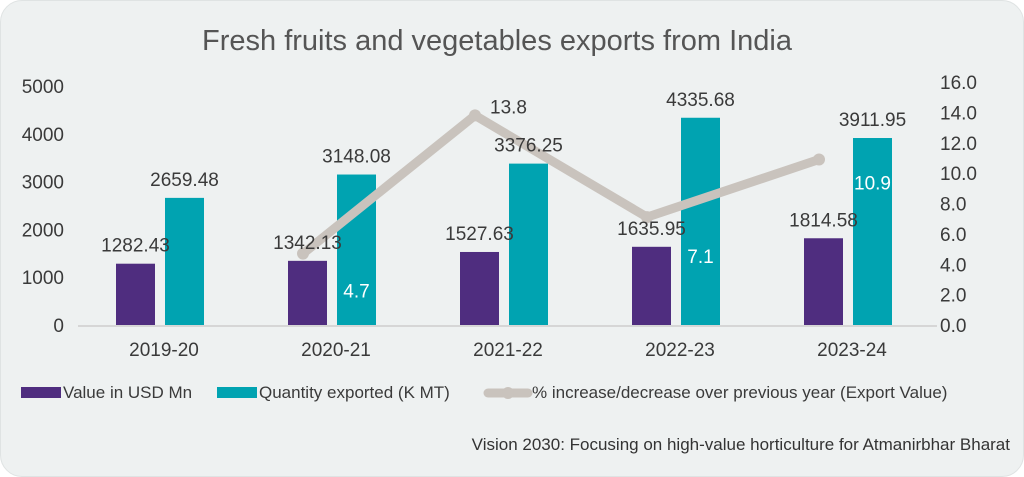 The width and height of the screenshot is (1024, 477). I want to click on legend-label: Quantity exported (K MT), so click(354, 392).